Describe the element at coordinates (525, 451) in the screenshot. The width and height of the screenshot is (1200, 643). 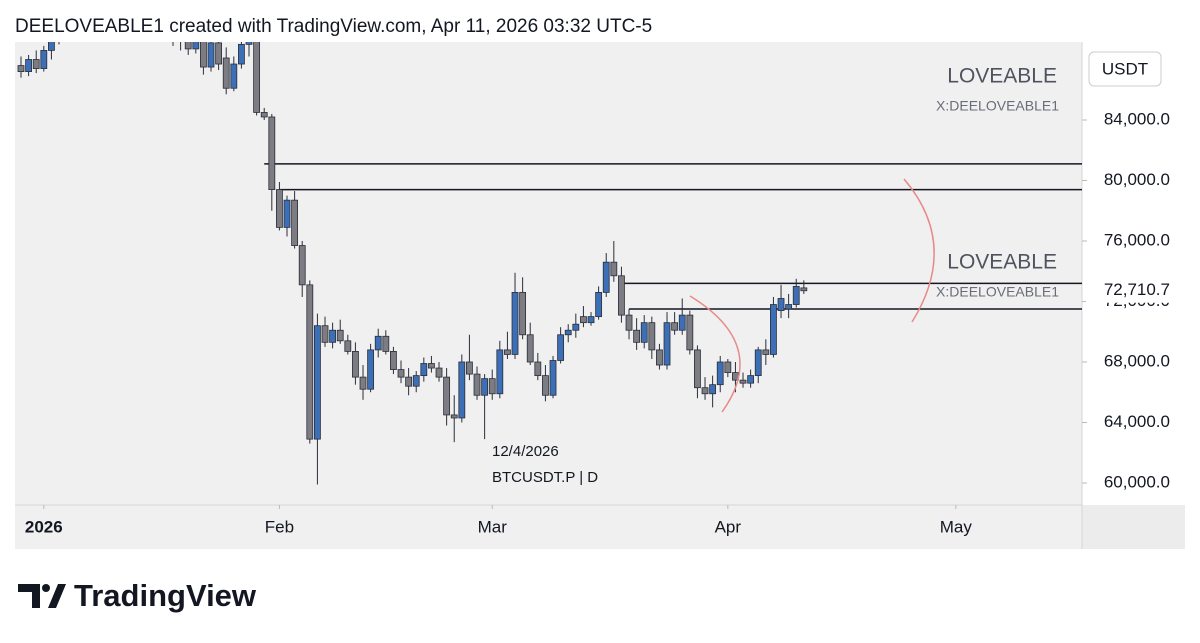
I see `annotation-date: 12/4/2026` at that location.